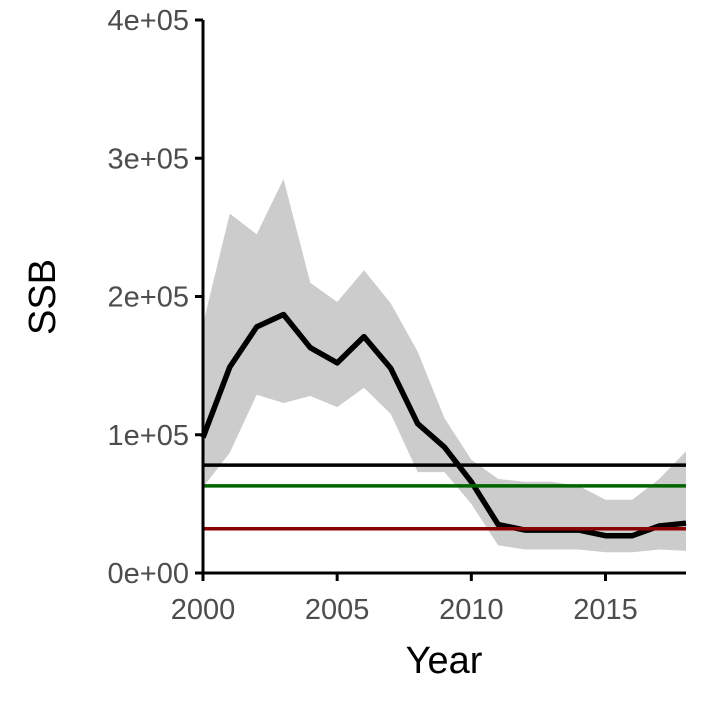  Describe the element at coordinates (148, 436) in the screenshot. I see `y-tick-label: 1e+05` at that location.